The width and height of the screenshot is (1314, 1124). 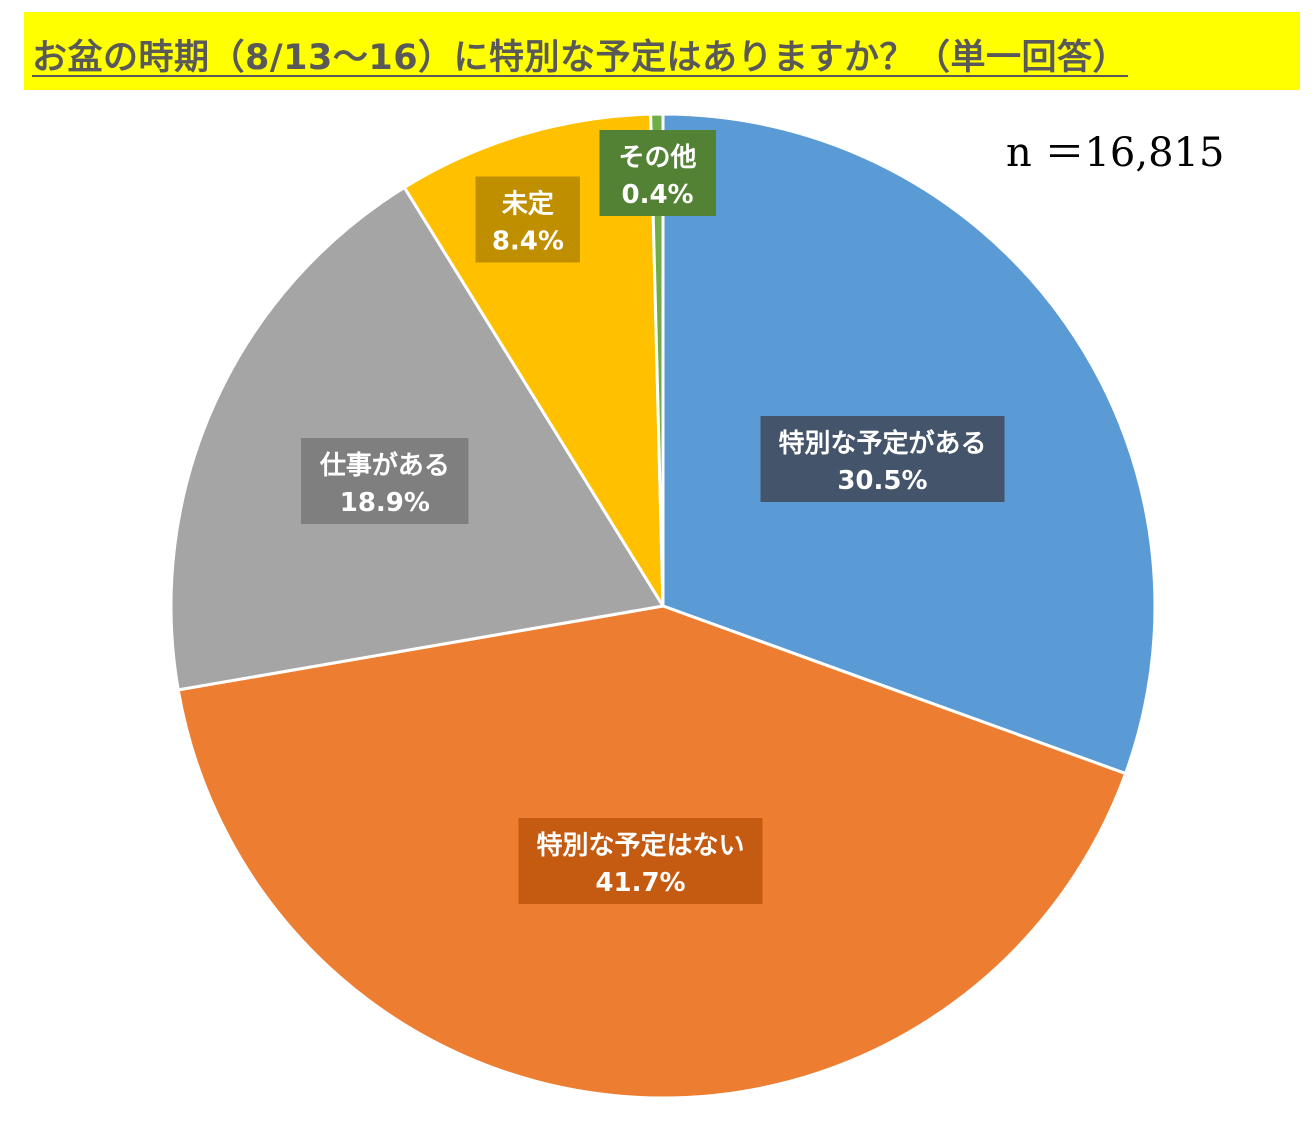 What do you see at coordinates (385, 503) in the screenshot?
I see `slice-value-label: 18.9%` at bounding box center [385, 503].